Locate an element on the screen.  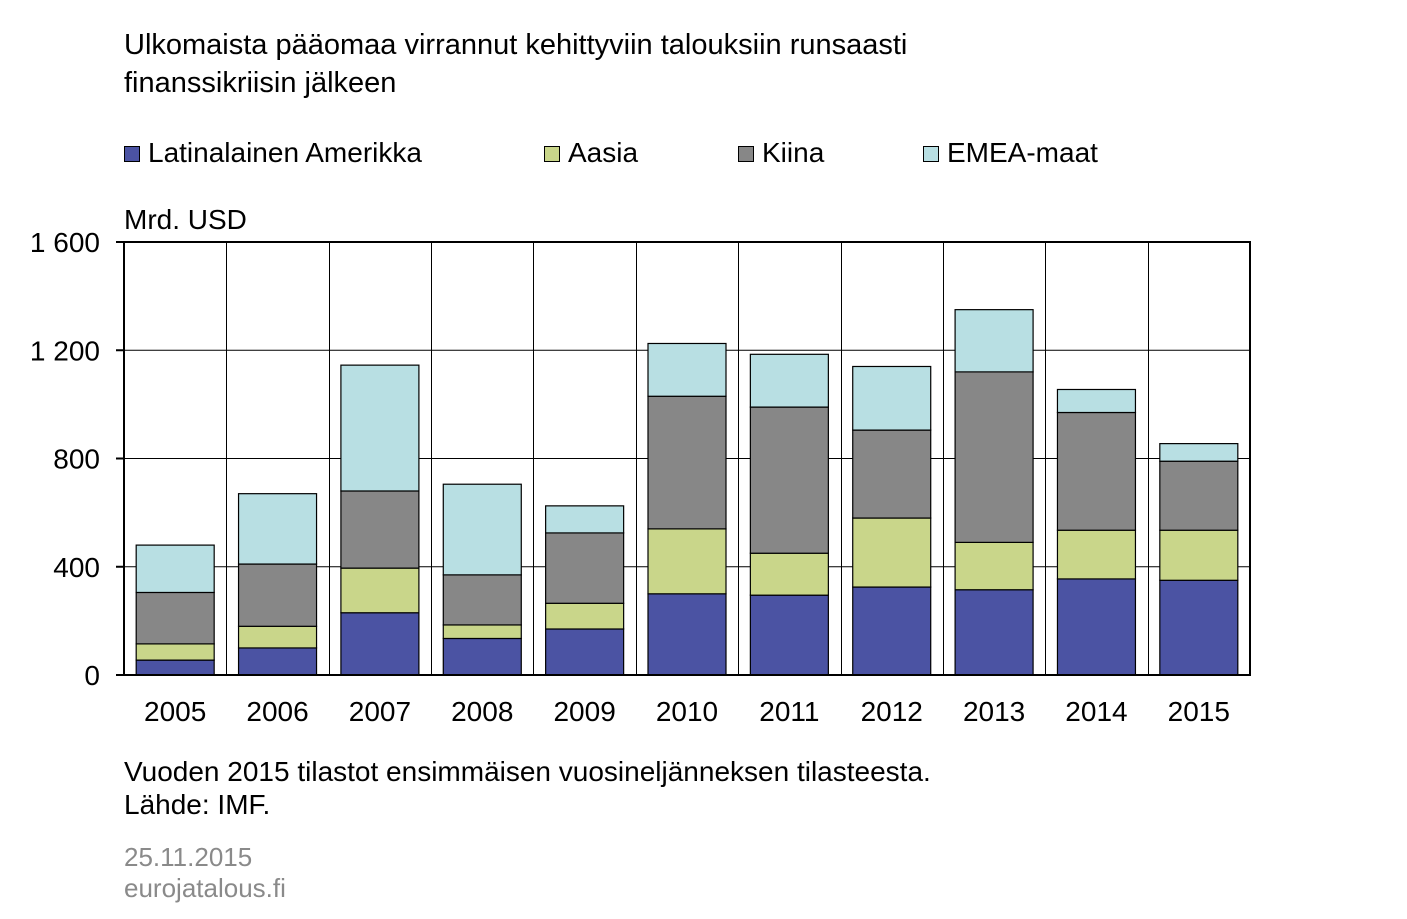
bar-2015-emea is located at coordinates (1199, 452).